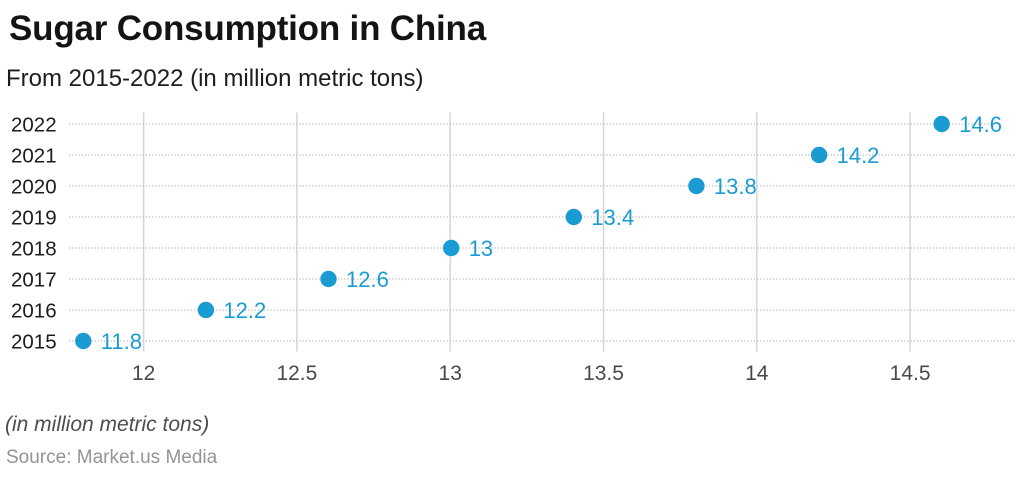 Image resolution: width=1024 pixels, height=478 pixels. I want to click on svg-text: 14.2, so click(858, 155).